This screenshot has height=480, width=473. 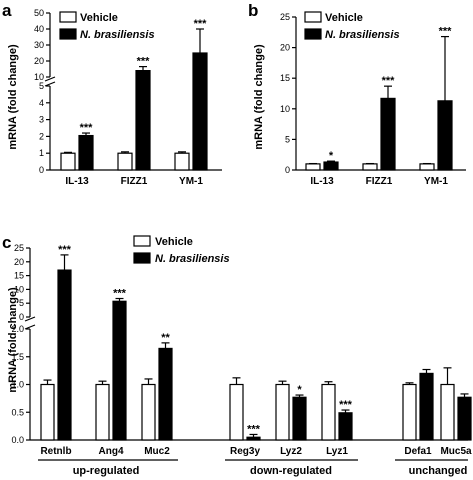 What do you see at coordinates (102, 412) in the screenshot?
I see `bar-vehicle-ang4` at bounding box center [102, 412].